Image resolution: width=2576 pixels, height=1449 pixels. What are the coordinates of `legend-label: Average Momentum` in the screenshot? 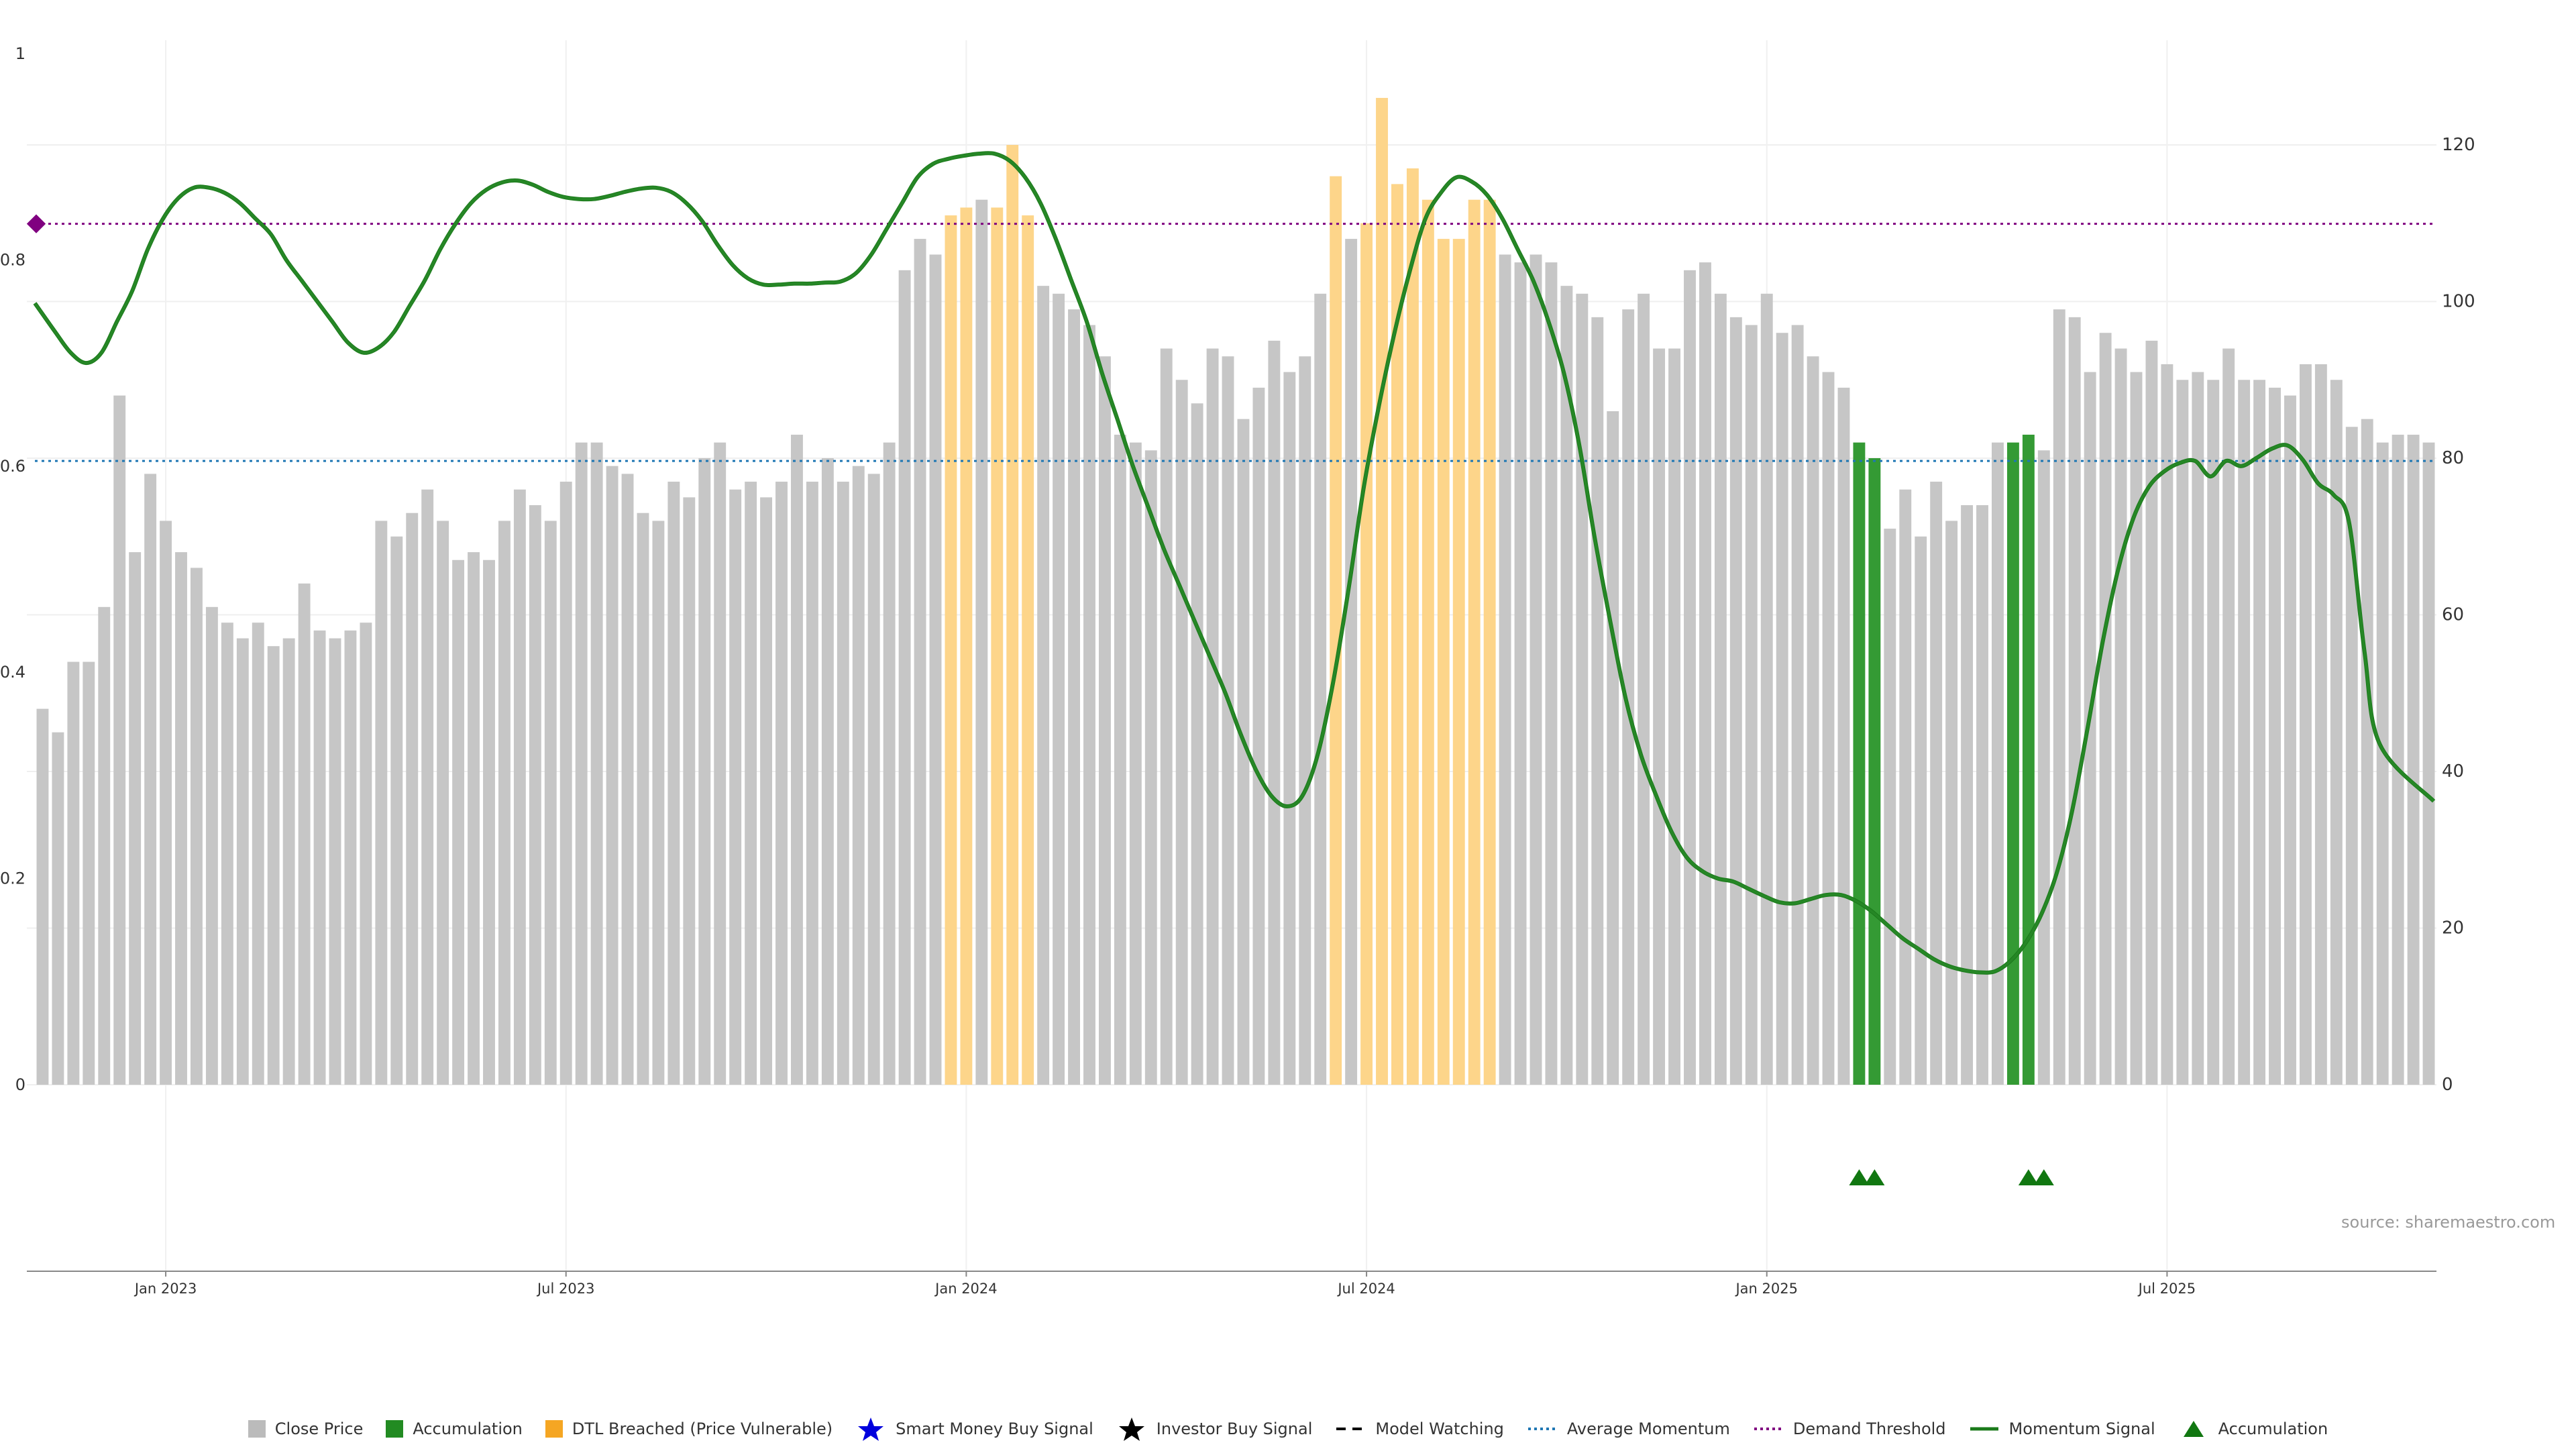 It's located at (1648, 1428).